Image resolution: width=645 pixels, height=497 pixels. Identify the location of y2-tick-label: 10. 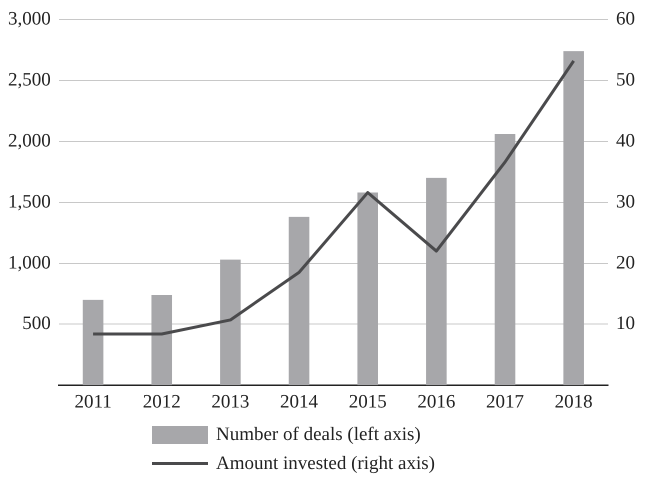
(625, 323).